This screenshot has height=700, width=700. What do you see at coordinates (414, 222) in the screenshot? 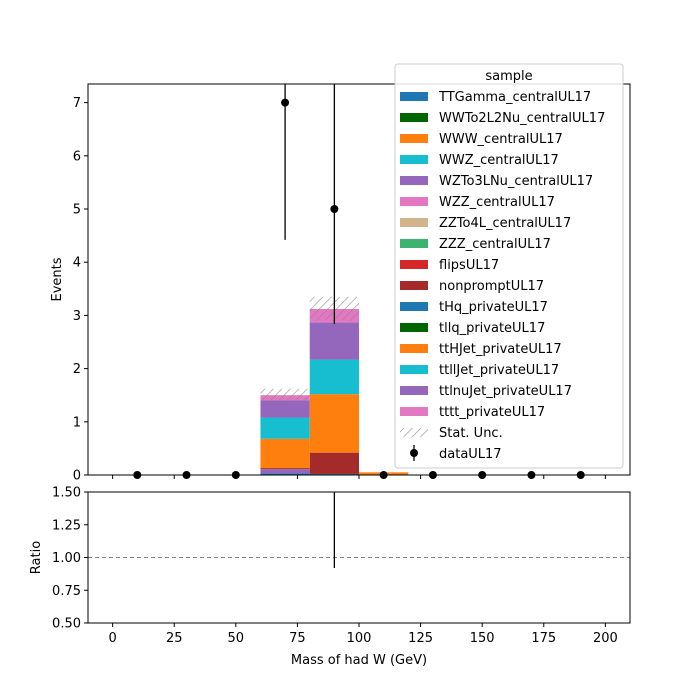
I see `legend-swatch-ZZTo4L_centralUL17` at bounding box center [414, 222].